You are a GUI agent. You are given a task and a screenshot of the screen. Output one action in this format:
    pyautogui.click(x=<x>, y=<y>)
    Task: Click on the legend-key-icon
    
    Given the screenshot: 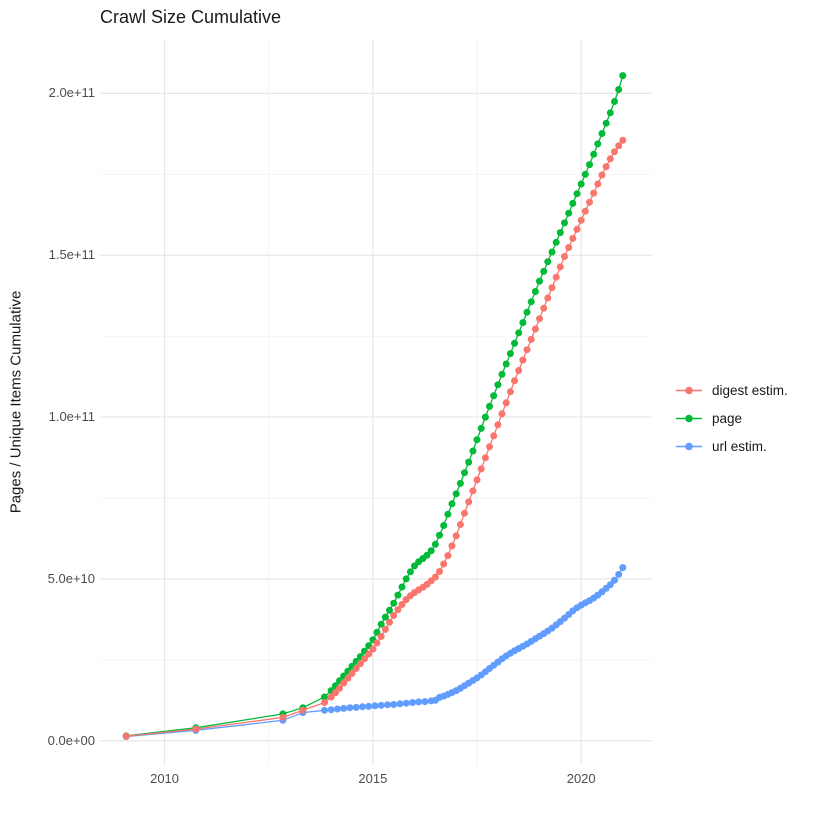 What is the action you would take?
    pyautogui.click(x=689, y=418)
    